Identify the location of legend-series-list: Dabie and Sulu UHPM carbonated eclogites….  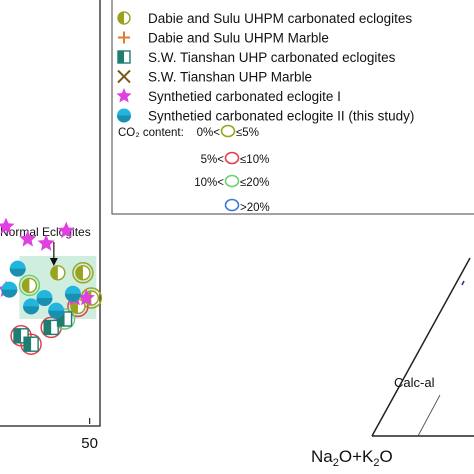
(265, 67).